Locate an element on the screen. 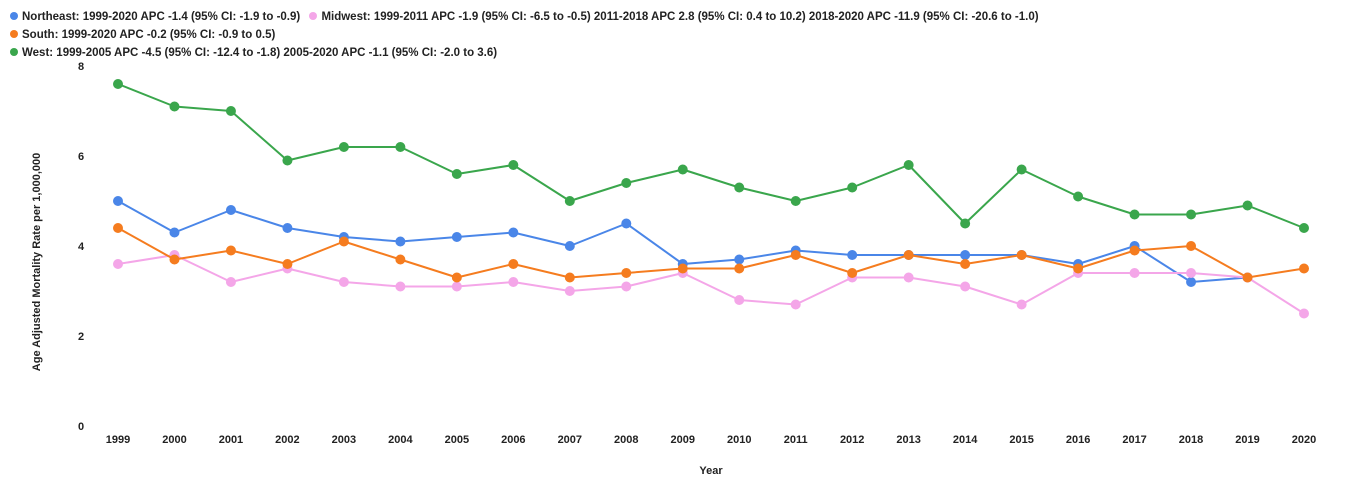 Image resolution: width=1351 pixels, height=493 pixels. y-tick-label: 8 is located at coordinates (81, 67).